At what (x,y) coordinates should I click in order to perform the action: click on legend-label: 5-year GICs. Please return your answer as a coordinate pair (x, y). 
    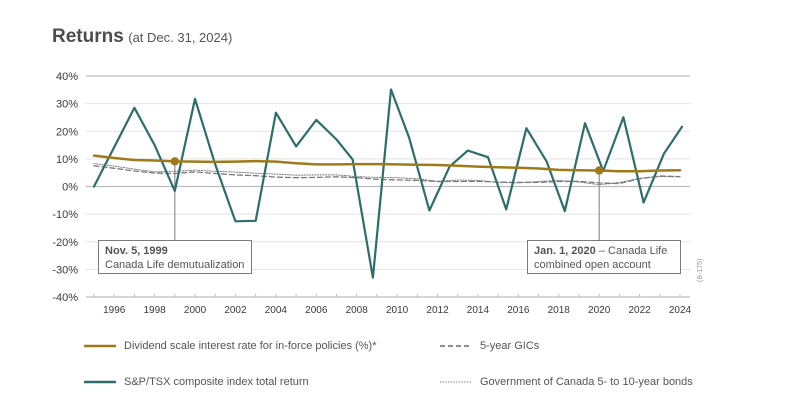
    Looking at the image, I should click on (510, 346).